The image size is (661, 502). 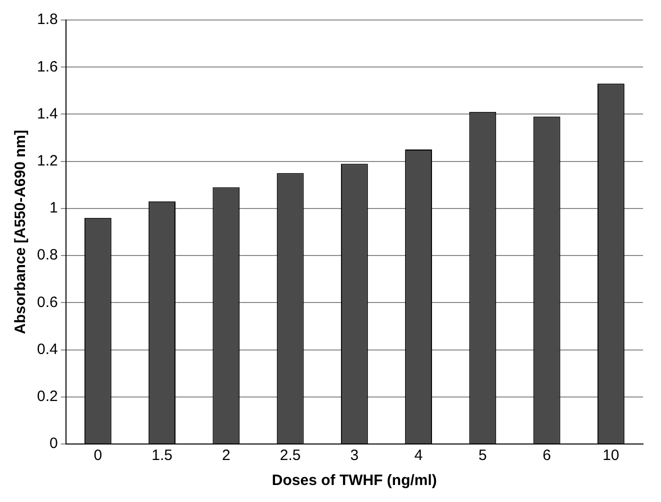 I want to click on x-axis-title: Doses of TWHF (ng/ml), so click(x=354, y=481).